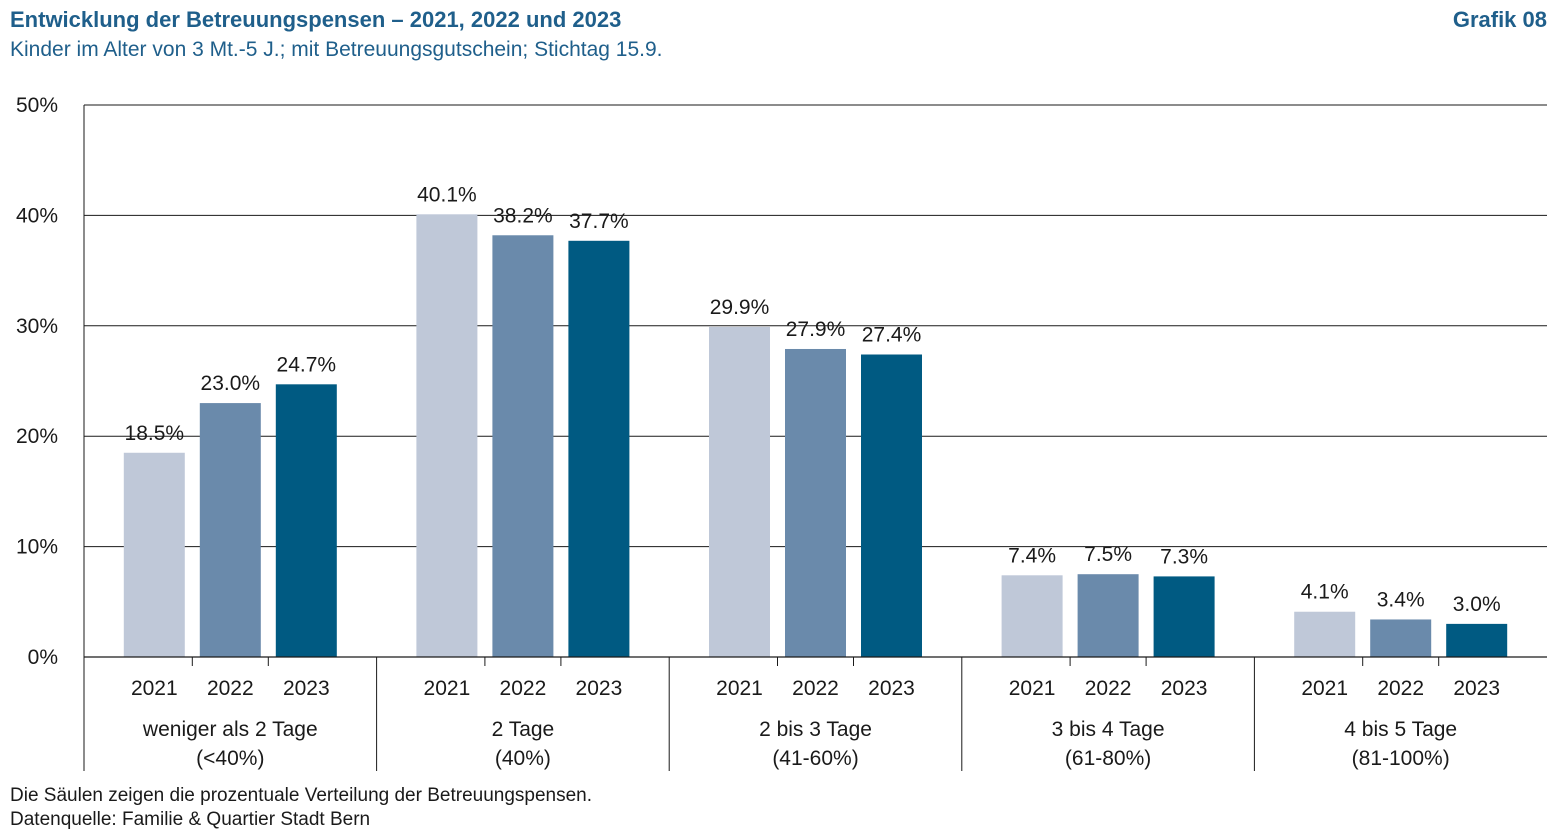 Image resolution: width=1559 pixels, height=837 pixels. Describe the element at coordinates (1108, 758) in the screenshot. I see `x-category-sublabel: (61-80%)` at that location.